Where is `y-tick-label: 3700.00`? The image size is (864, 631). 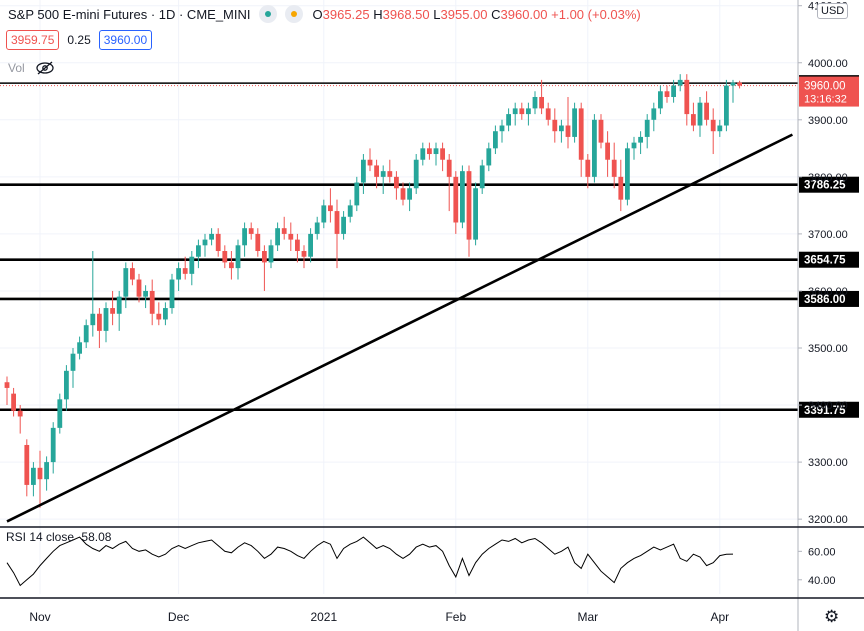 y-tick-label: 3700.00 is located at coordinates (828, 235).